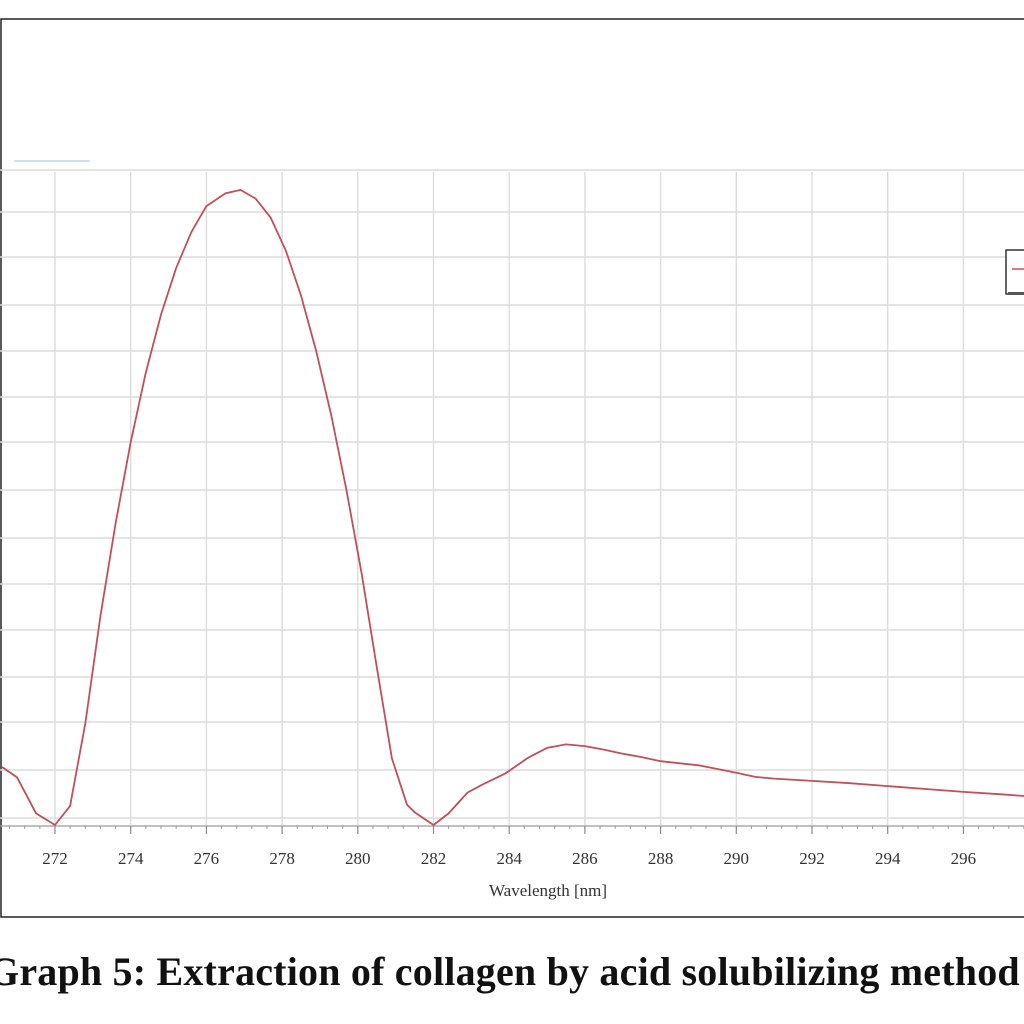 The height and width of the screenshot is (1024, 1024). What do you see at coordinates (888, 858) in the screenshot?
I see `x-tick-label-294: 294` at bounding box center [888, 858].